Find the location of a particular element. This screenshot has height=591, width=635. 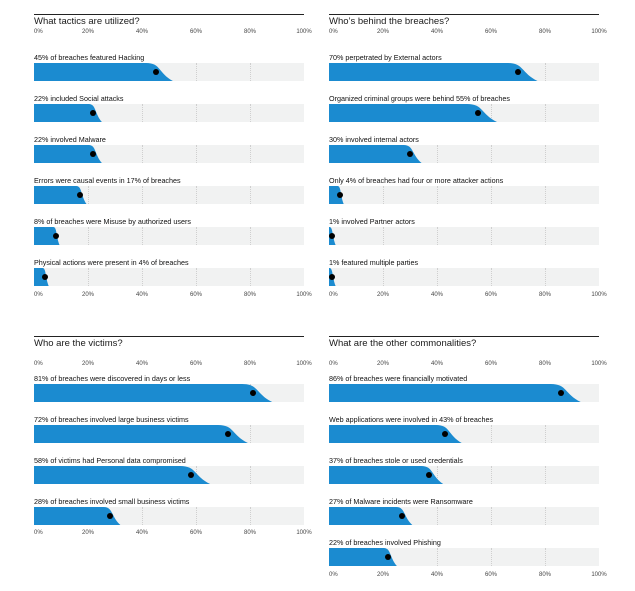

bar-label: 22% involved Malware is located at coordinates (70, 139).